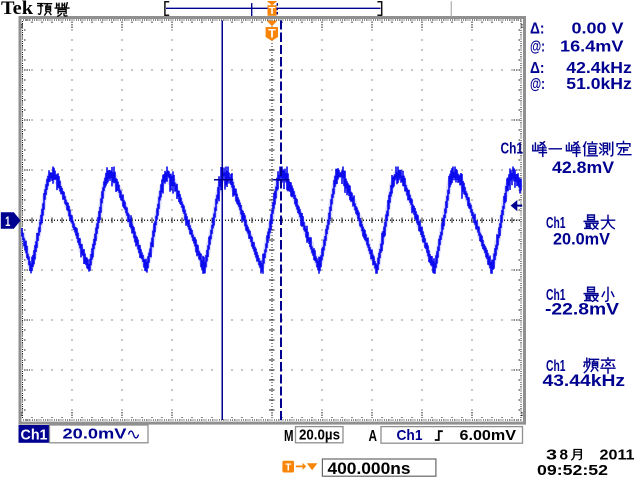  Describe the element at coordinates (369, 469) in the screenshot. I see `svg-text: 400.000ns` at that location.